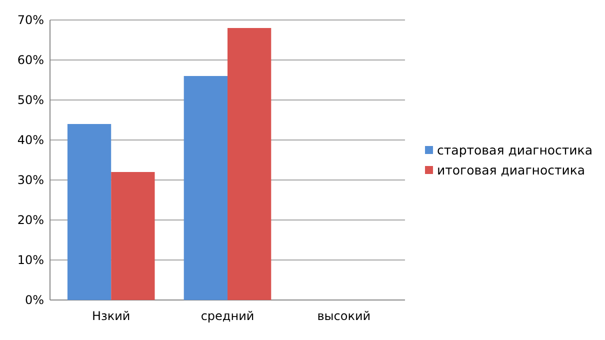 Image resolution: width=605 pixels, height=340 pixels. I want to click on x-tick-label: средний, so click(227, 316).